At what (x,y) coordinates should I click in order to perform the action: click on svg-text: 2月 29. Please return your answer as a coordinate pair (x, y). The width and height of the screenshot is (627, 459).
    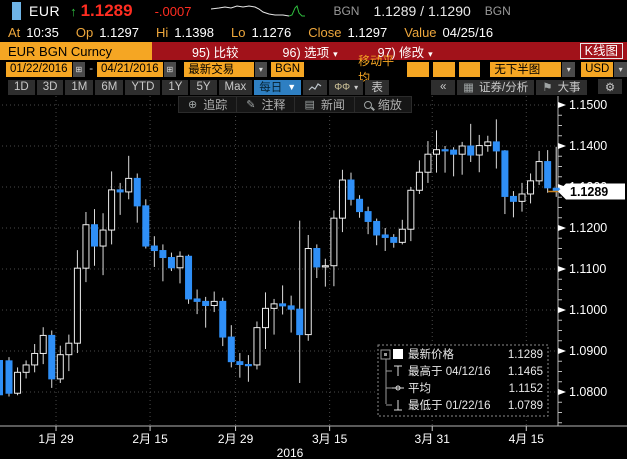
    Looking at the image, I should click on (236, 439).